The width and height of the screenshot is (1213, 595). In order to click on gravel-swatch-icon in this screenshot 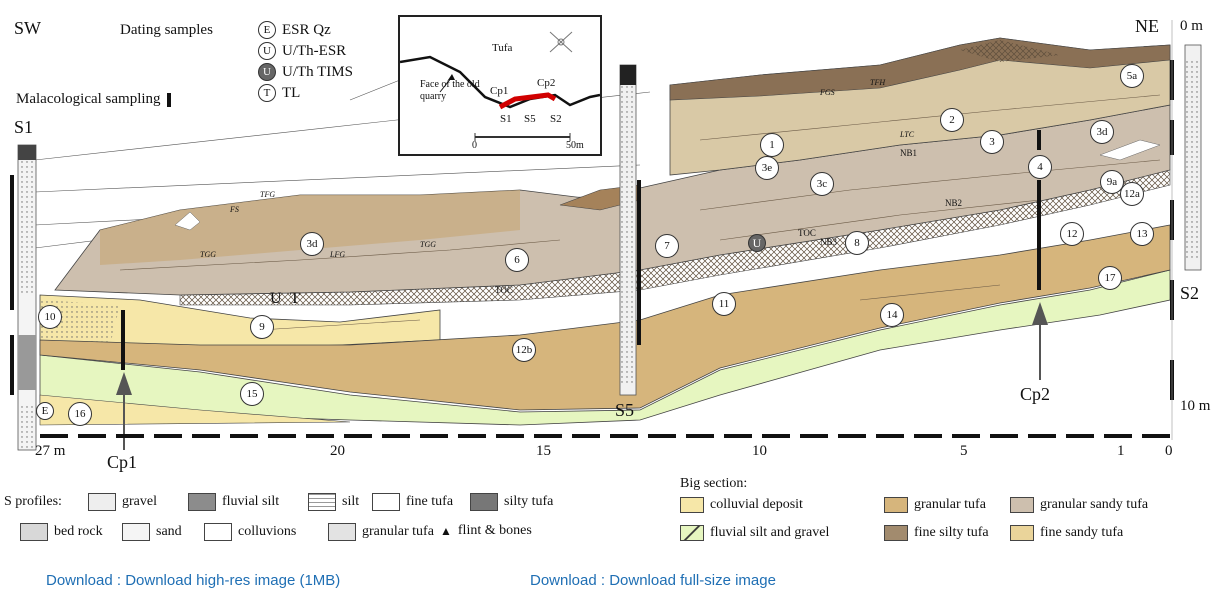, I will do `click(102, 502)`.